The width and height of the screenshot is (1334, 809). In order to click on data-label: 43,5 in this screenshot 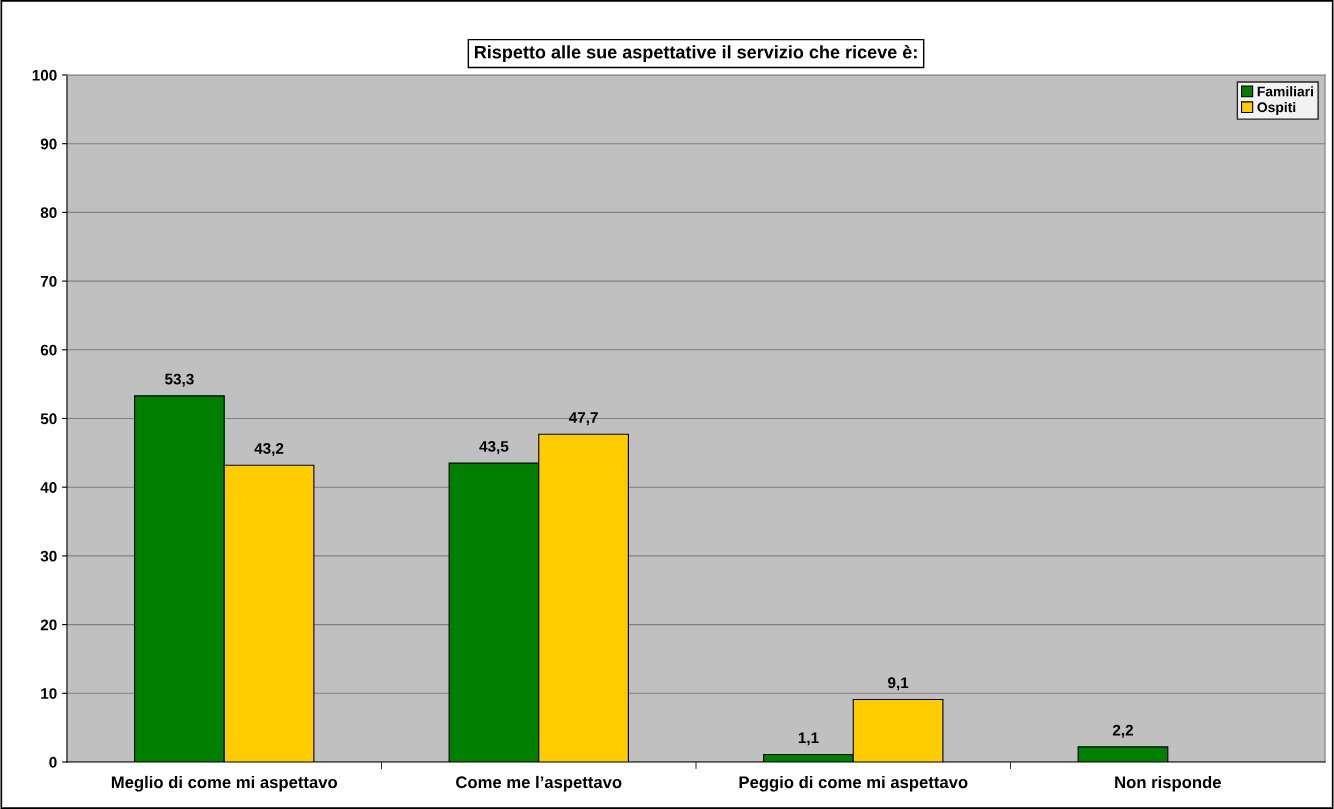, I will do `click(494, 447)`.